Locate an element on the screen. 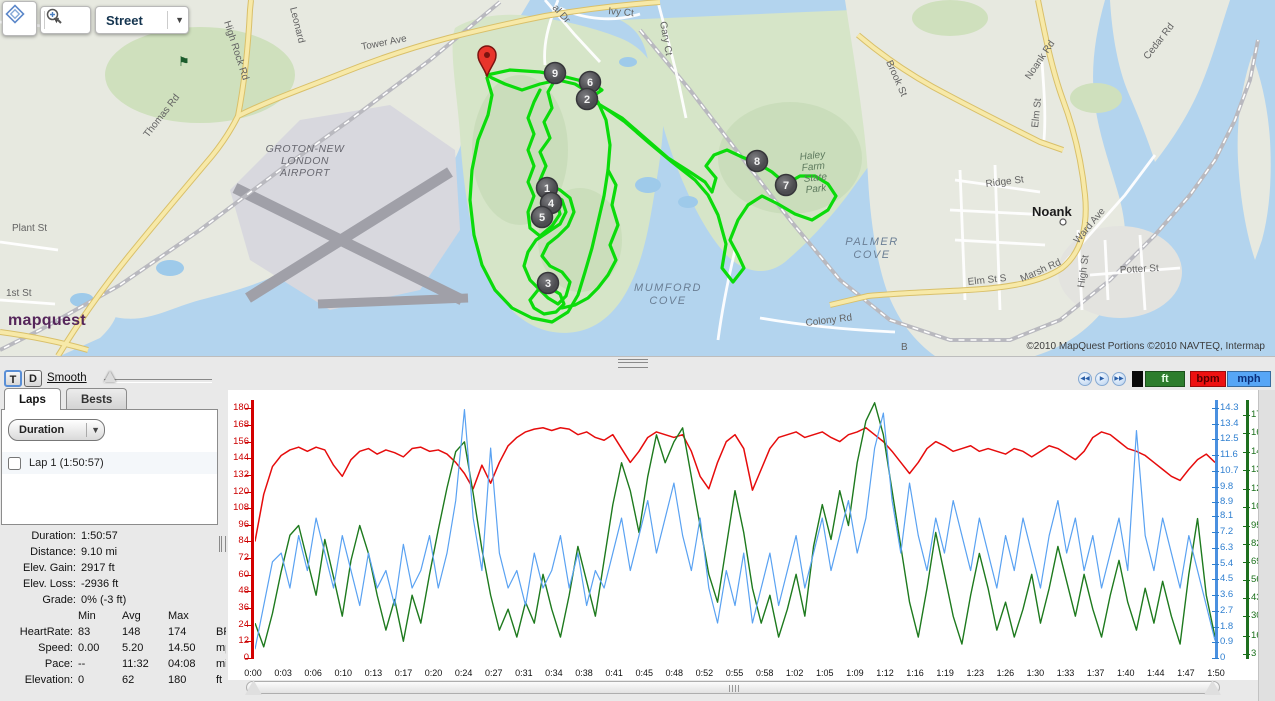  route-marker-9: 9 is located at coordinates (555, 73).